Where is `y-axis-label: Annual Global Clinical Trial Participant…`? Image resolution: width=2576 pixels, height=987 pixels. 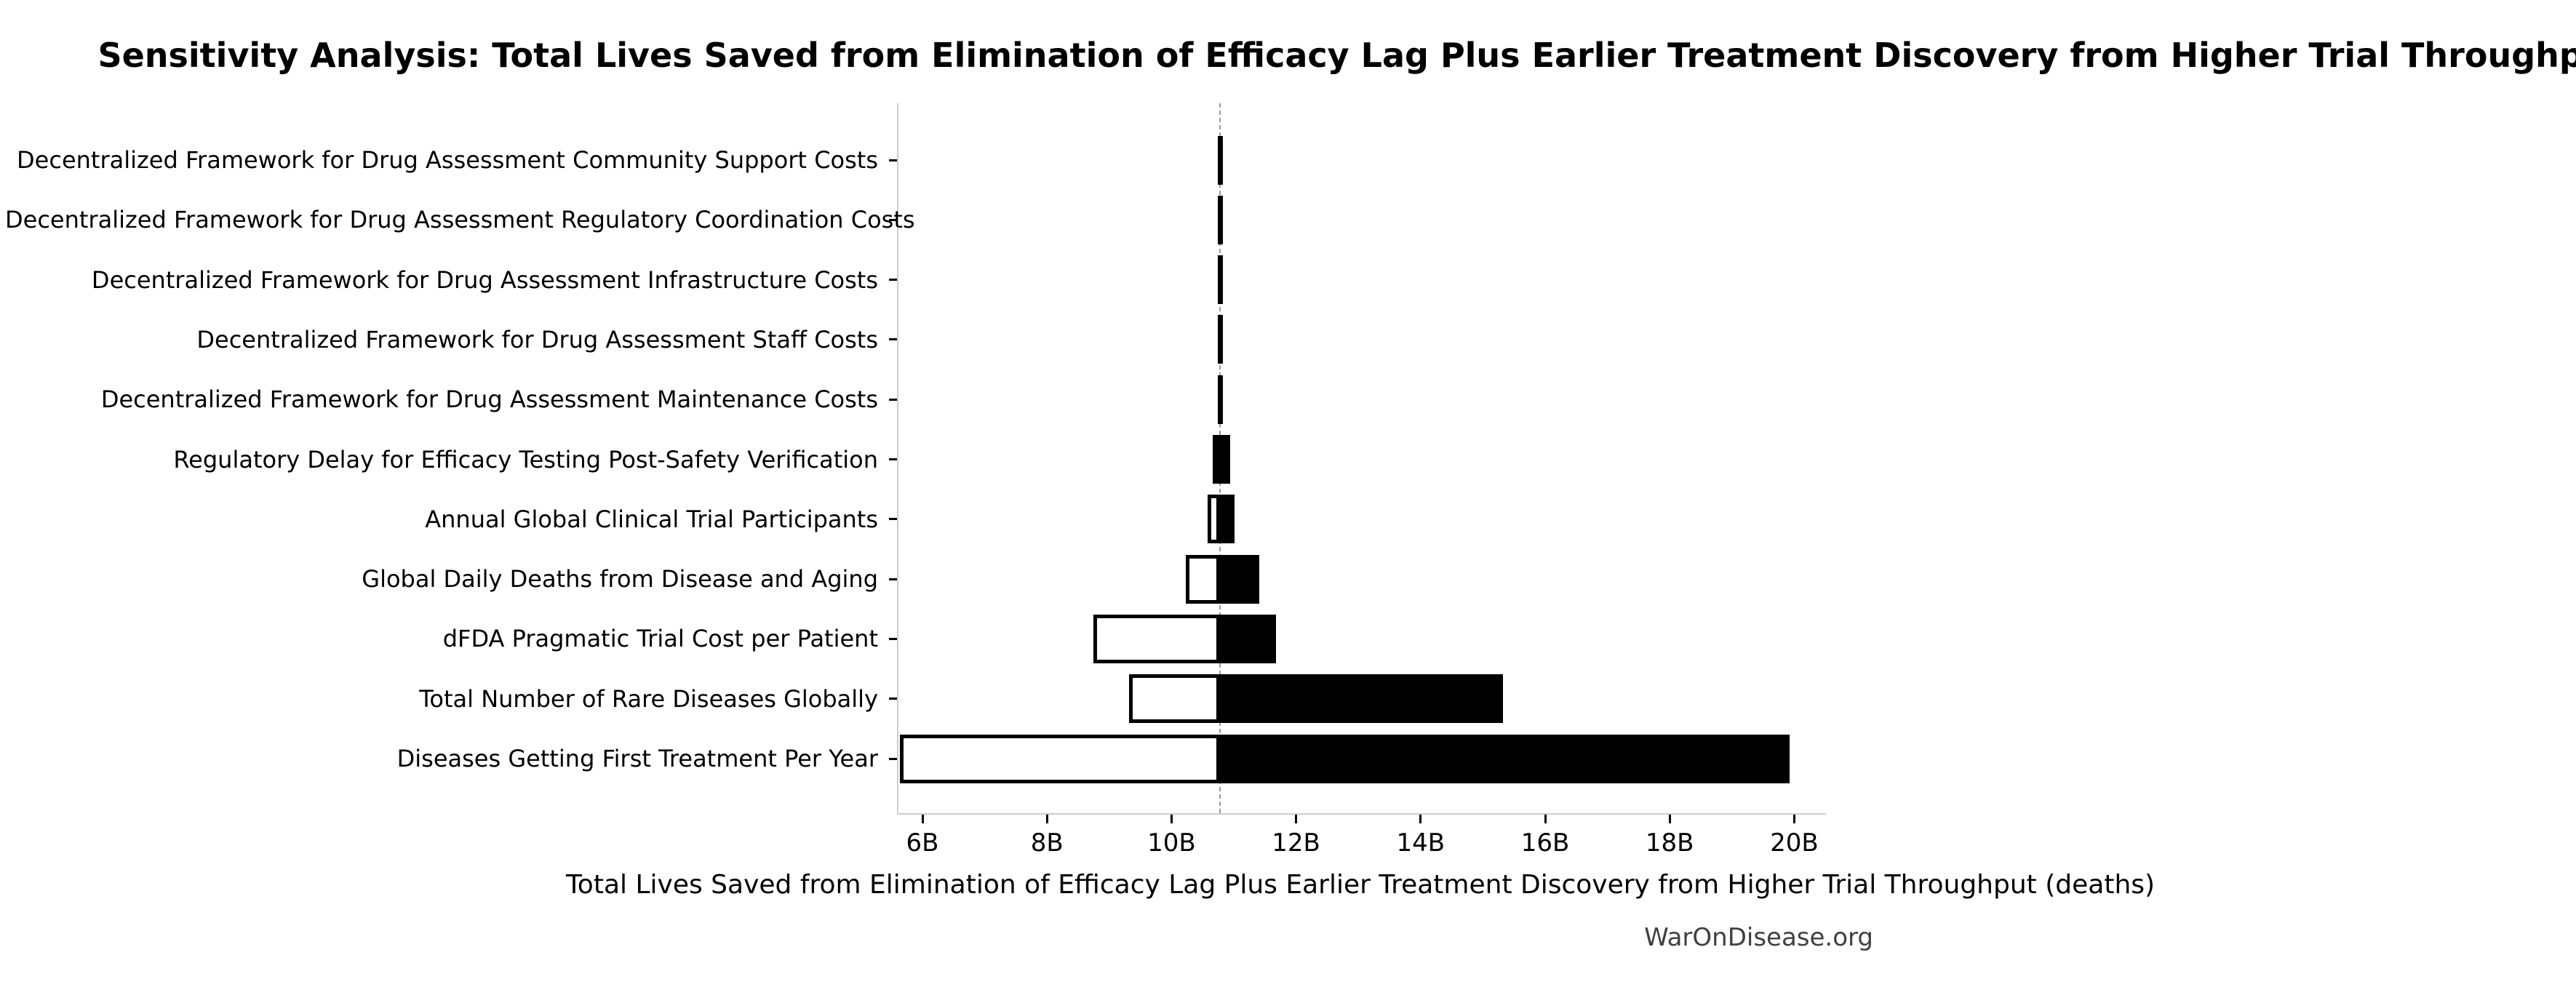
y-axis-label: Annual Global Clinical Trial Participant… is located at coordinates (651, 519).